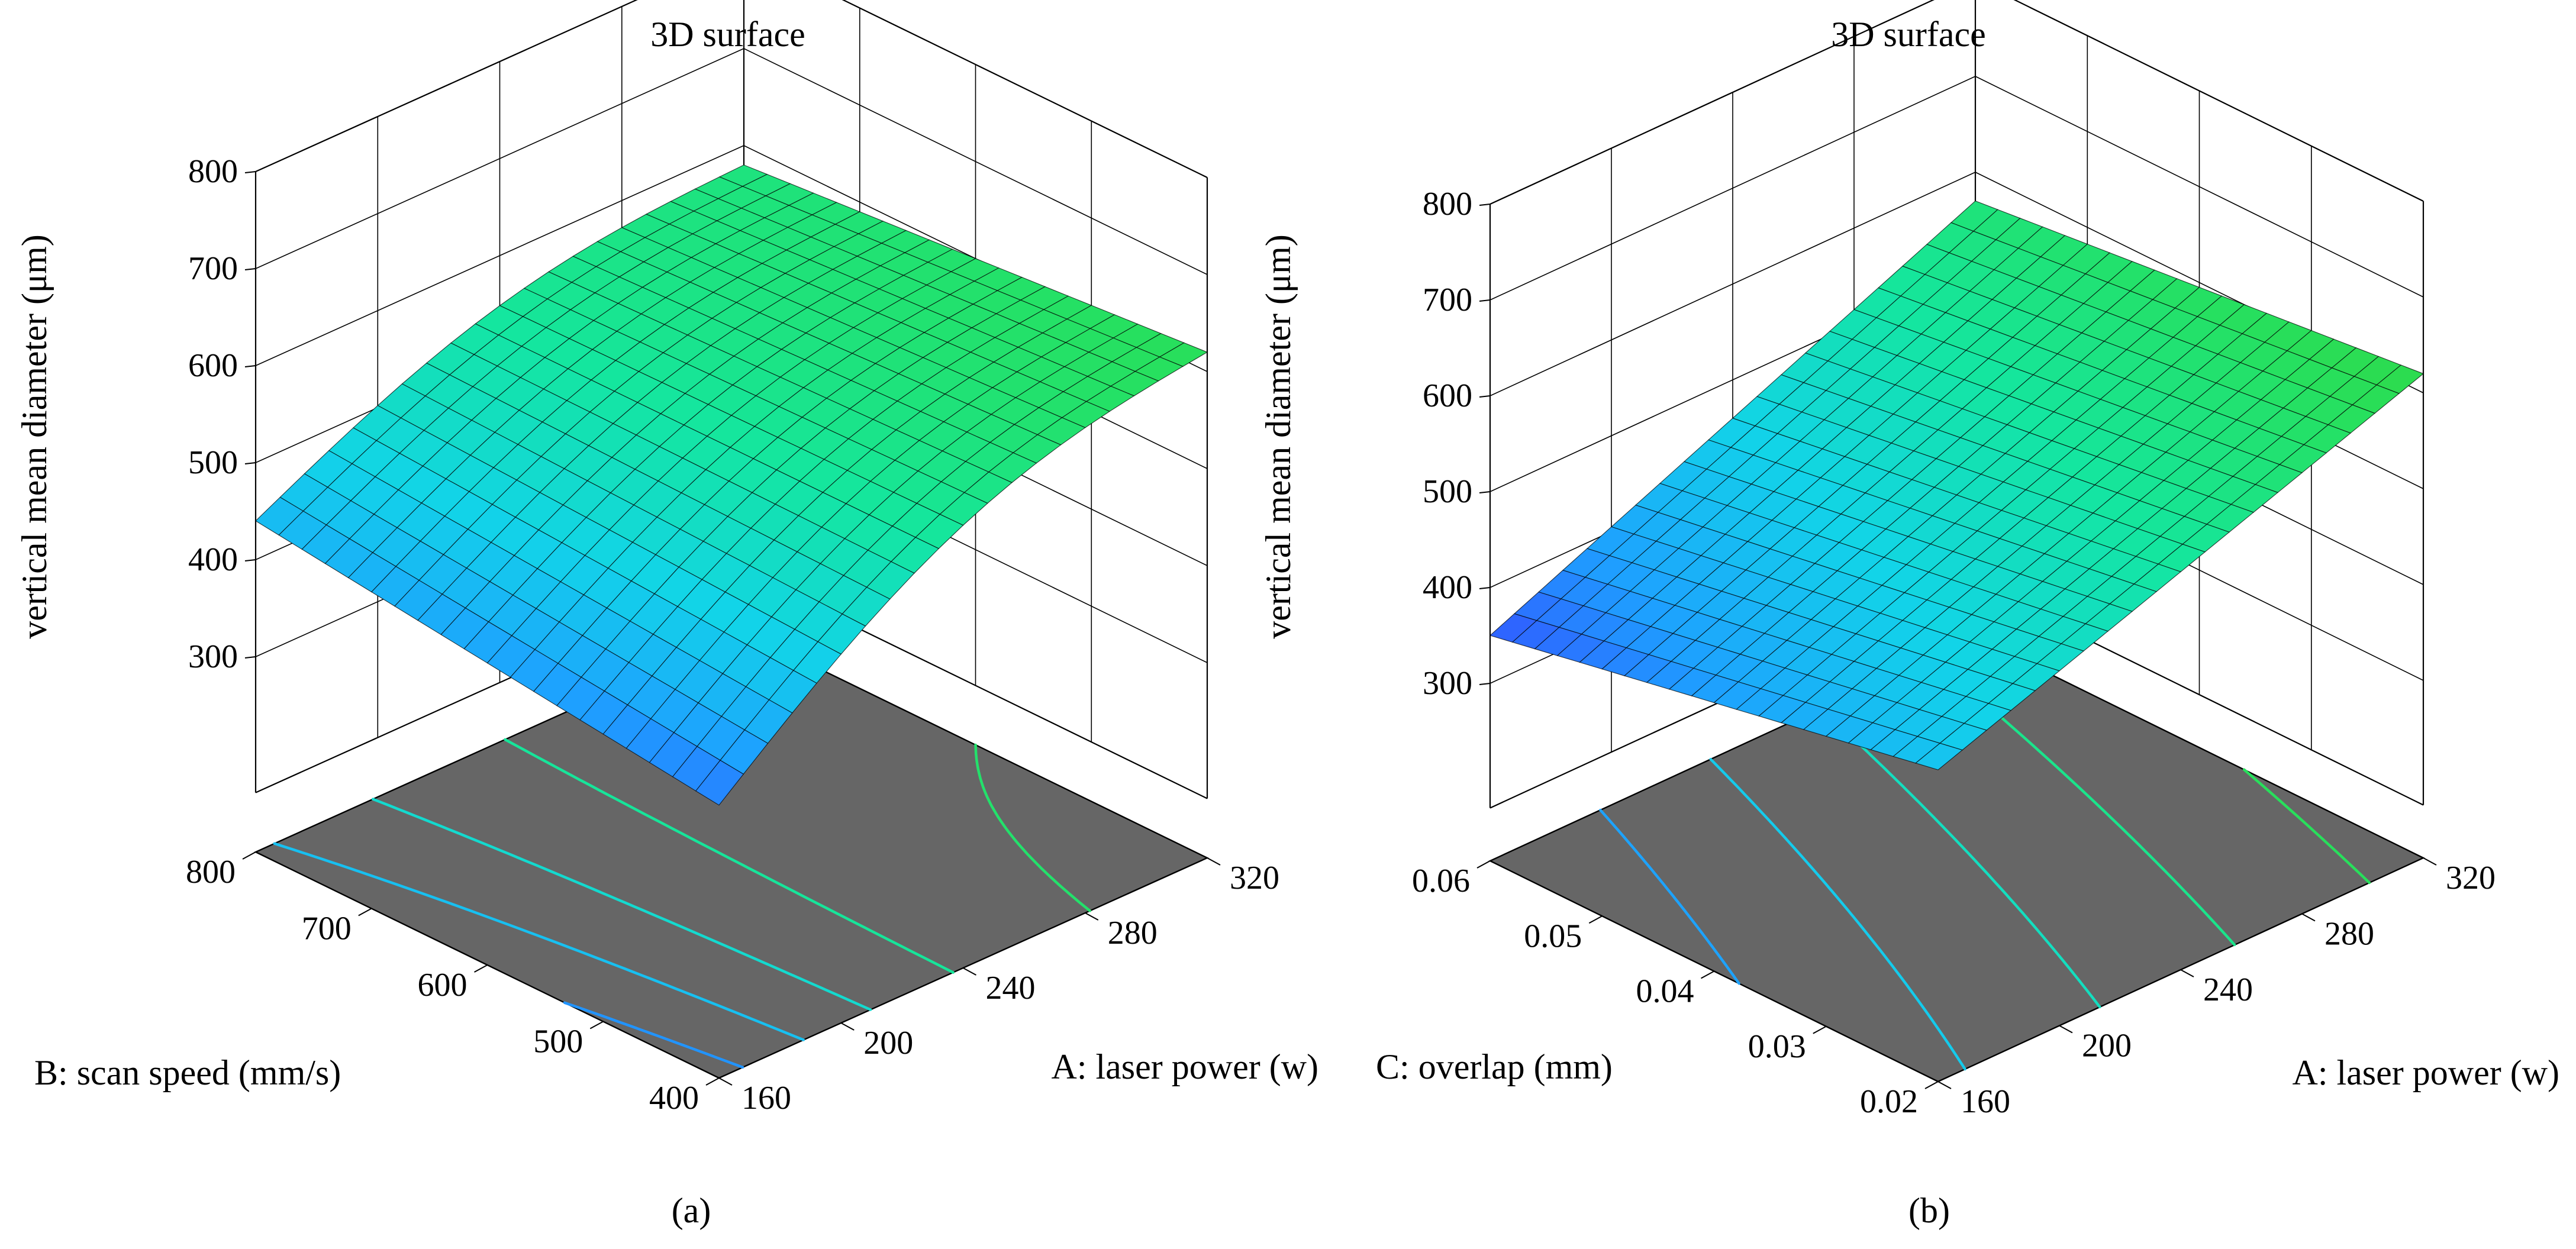 This screenshot has height=1249, width=2576. I want to click on contours-b, so click(1985, 863).